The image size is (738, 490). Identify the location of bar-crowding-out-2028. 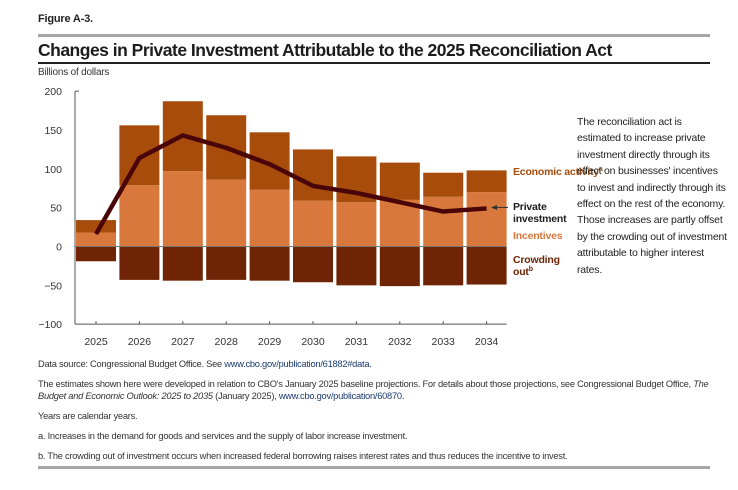
(226, 263).